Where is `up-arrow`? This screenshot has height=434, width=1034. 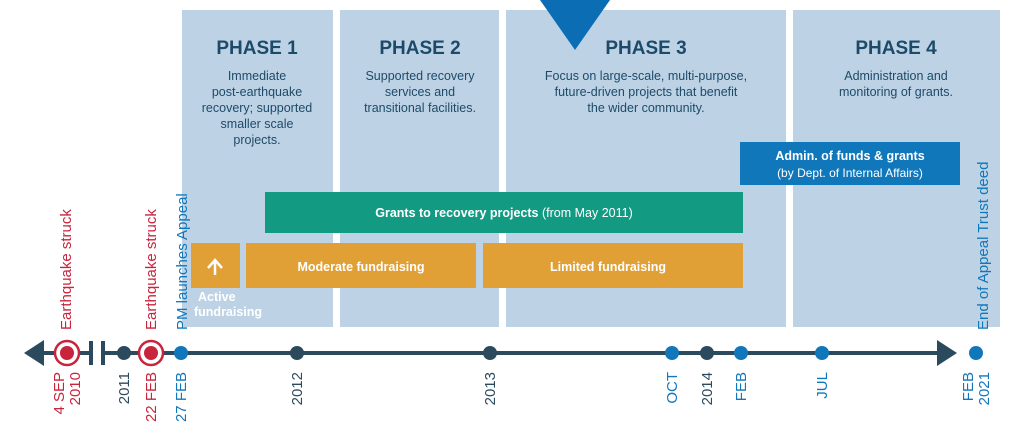 up-arrow is located at coordinates (215, 266).